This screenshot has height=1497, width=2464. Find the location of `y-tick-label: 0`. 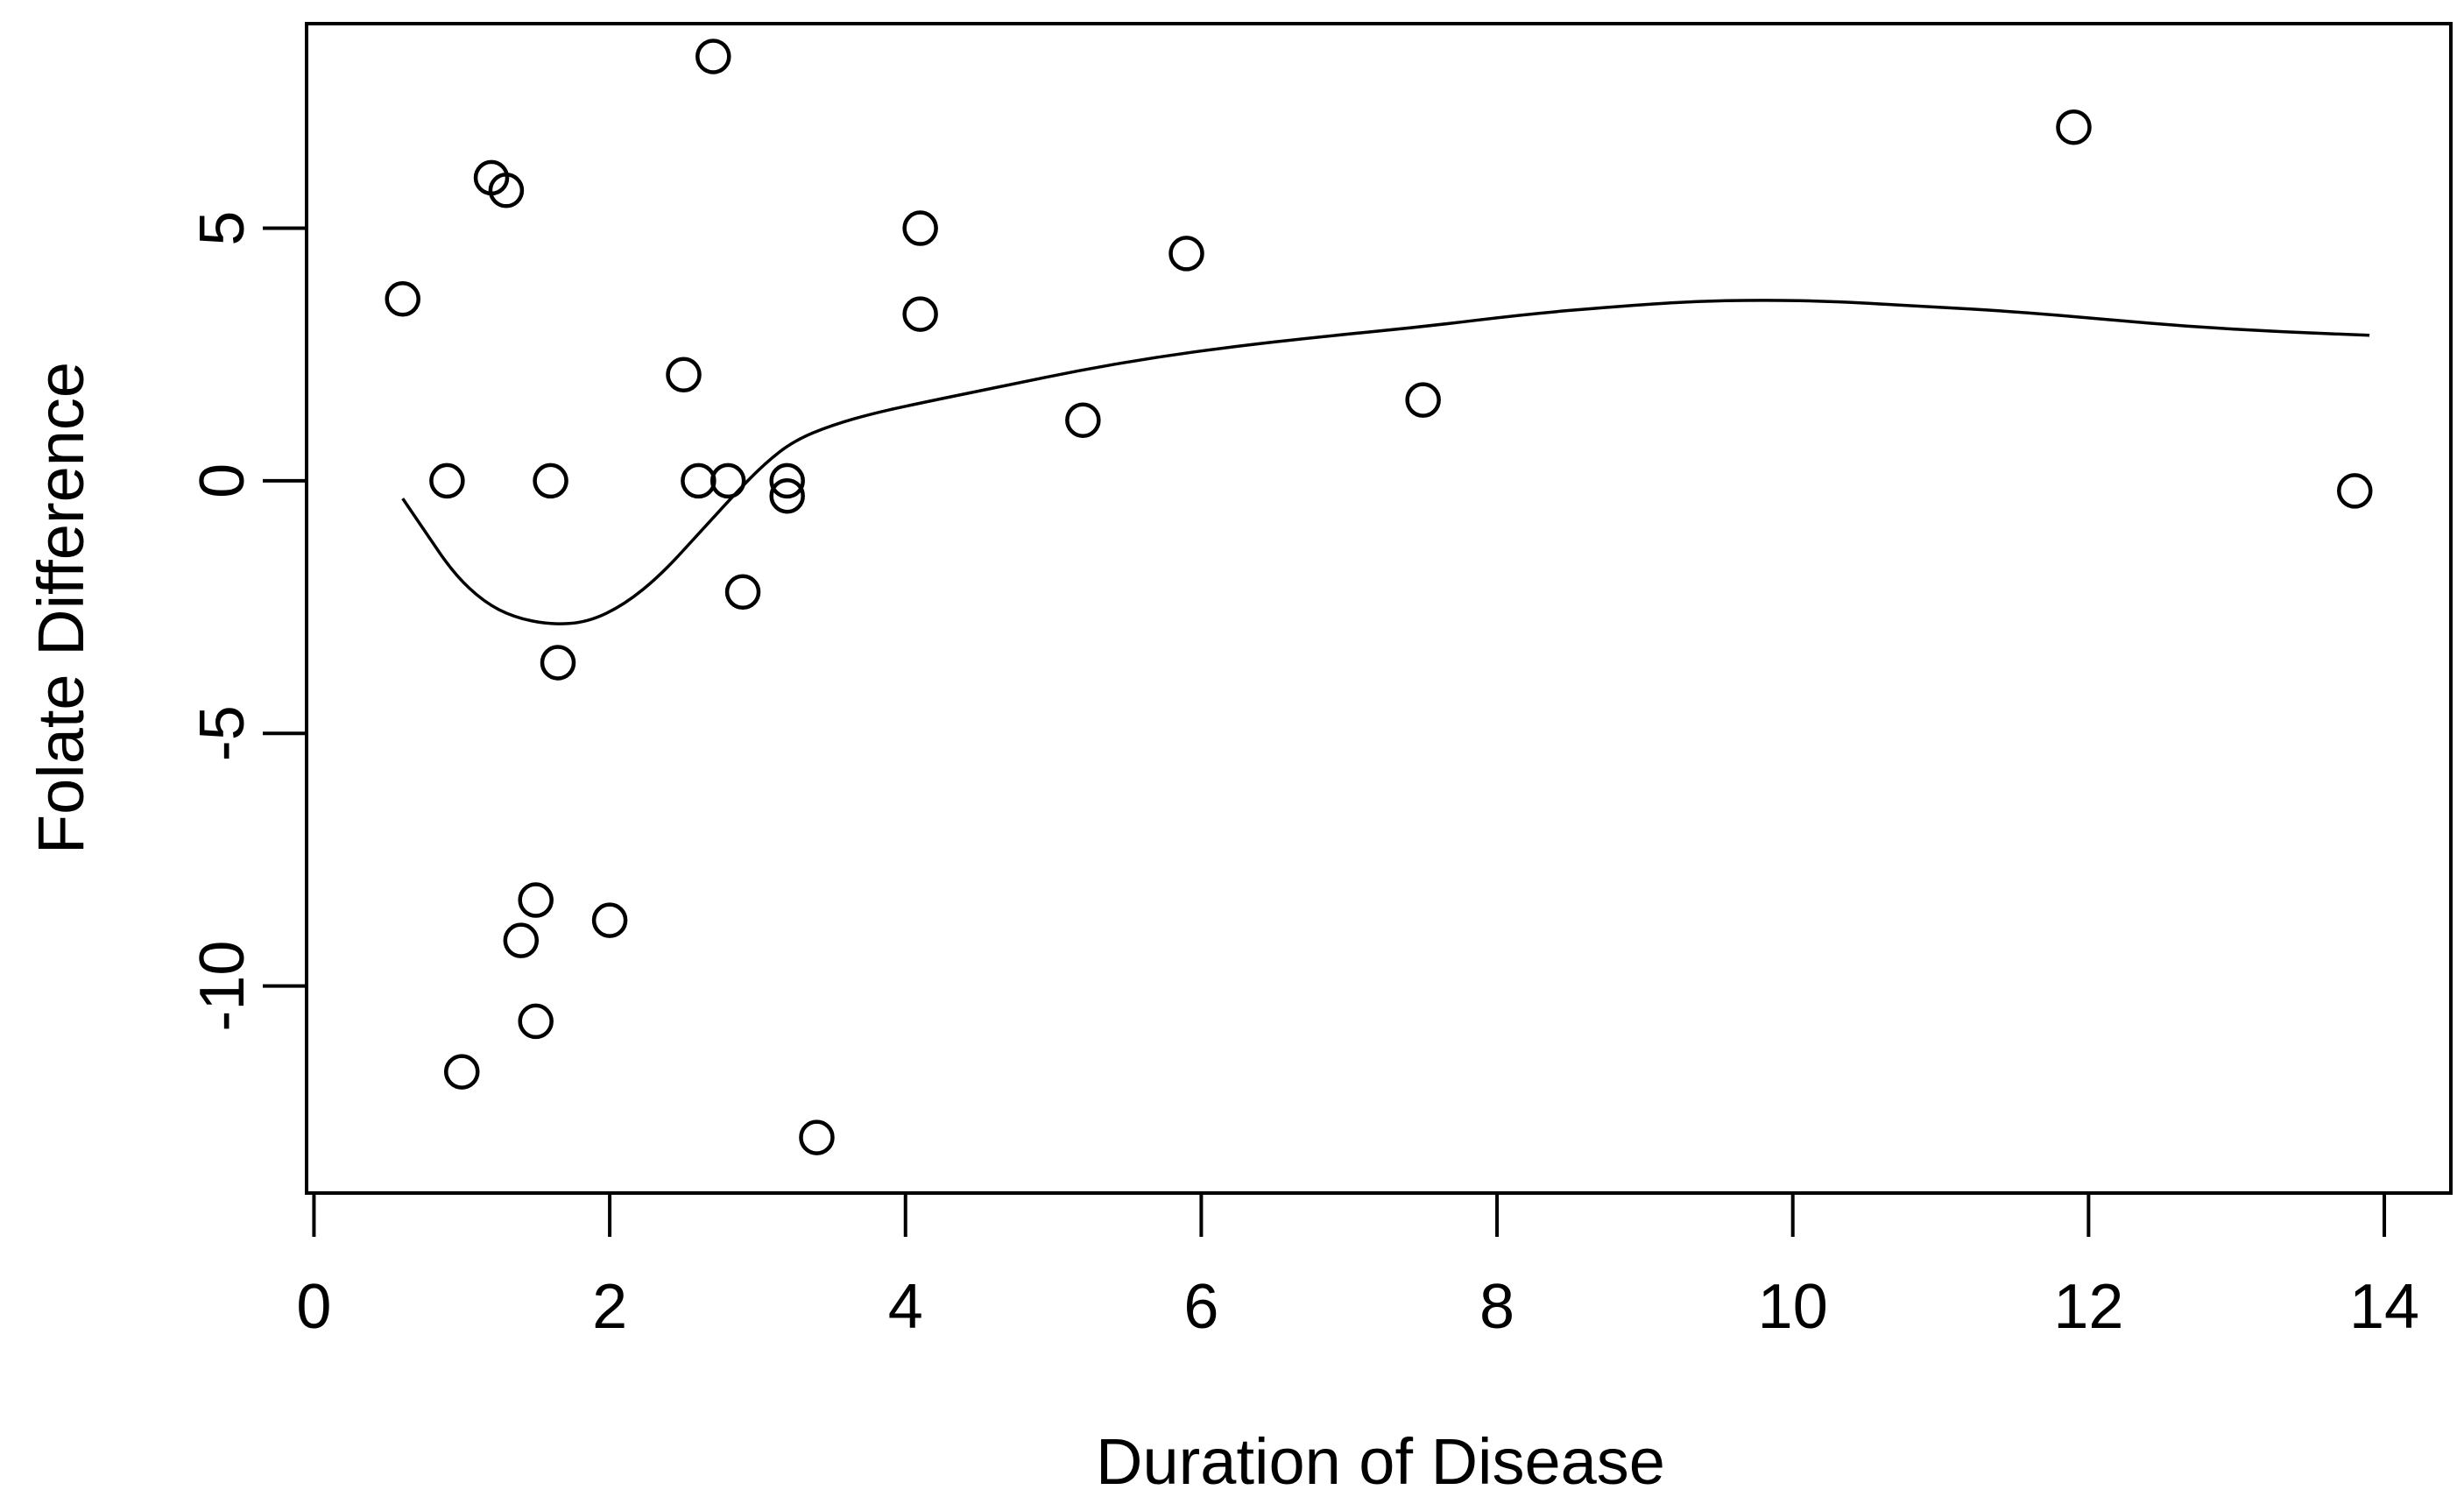

y-tick-label: 0 is located at coordinates (222, 480).